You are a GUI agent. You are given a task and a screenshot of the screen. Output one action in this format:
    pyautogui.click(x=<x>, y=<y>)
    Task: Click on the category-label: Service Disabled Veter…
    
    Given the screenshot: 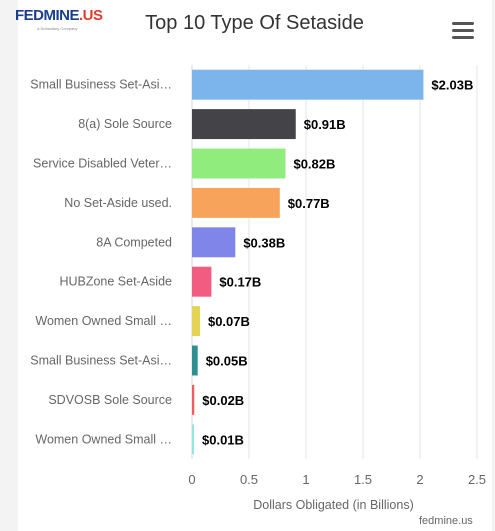 What is the action you would take?
    pyautogui.click(x=102, y=164)
    